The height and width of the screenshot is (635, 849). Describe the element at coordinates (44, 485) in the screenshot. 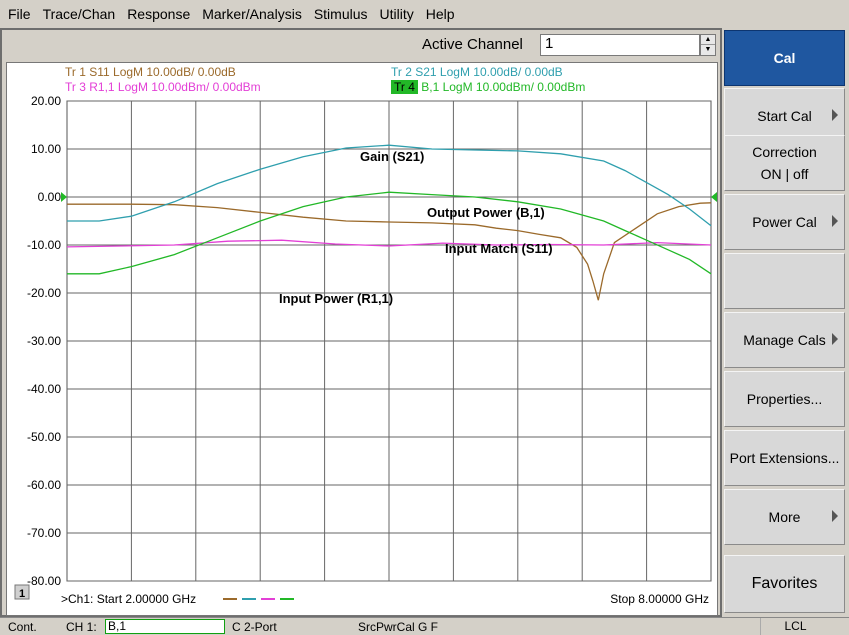

I see `y-tick-label: -60.00` at that location.